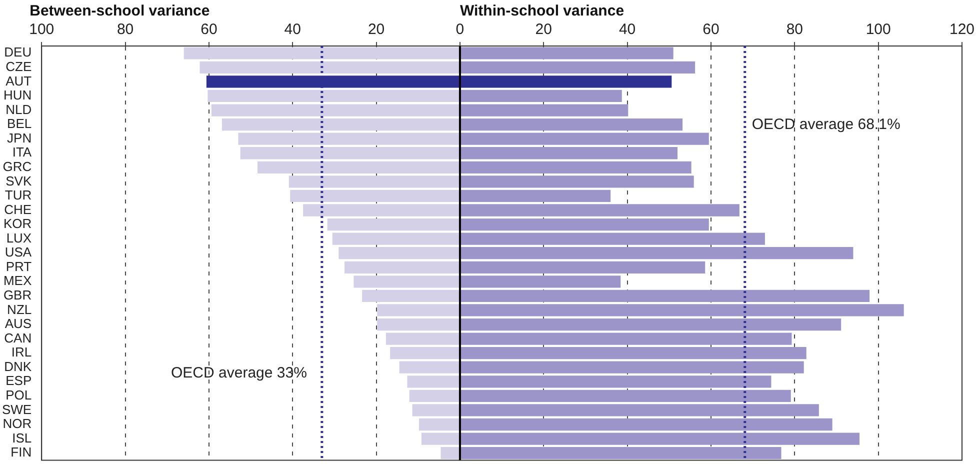 The height and width of the screenshot is (470, 978). I want to click on series-label: Between-school variance, so click(120, 11).